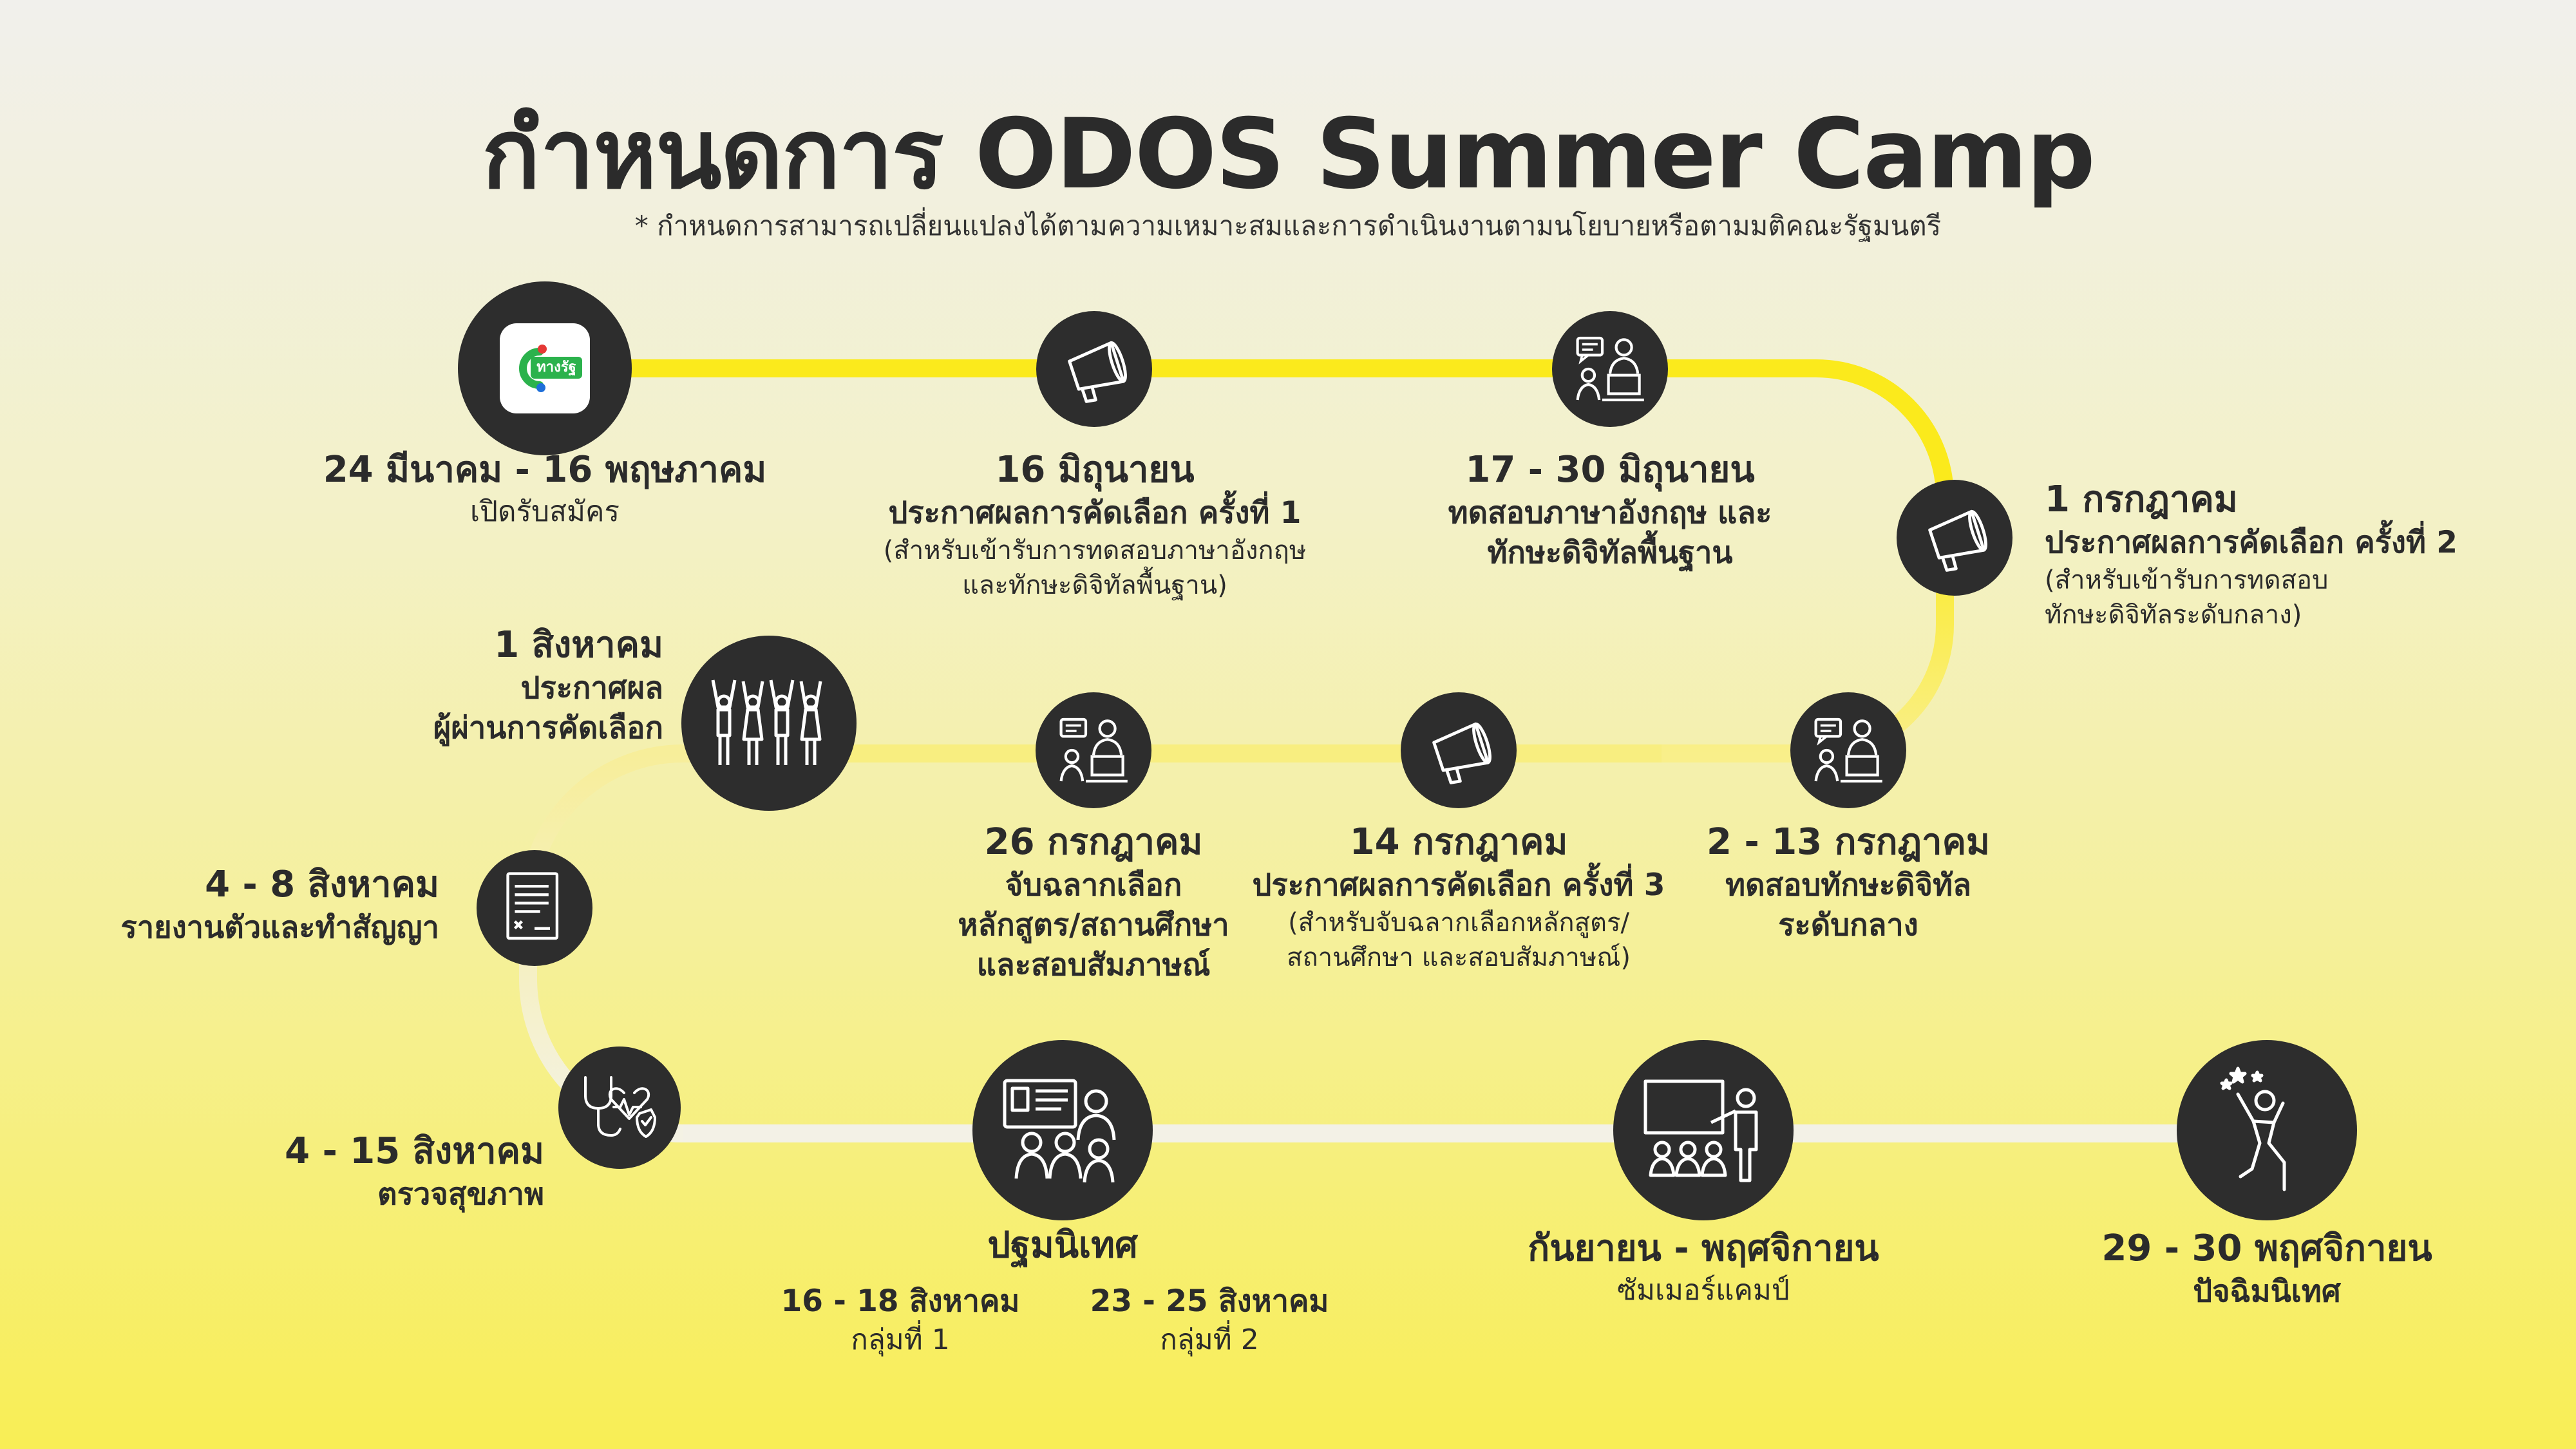  I want to click on node-summer-camp, so click(1704, 1130).